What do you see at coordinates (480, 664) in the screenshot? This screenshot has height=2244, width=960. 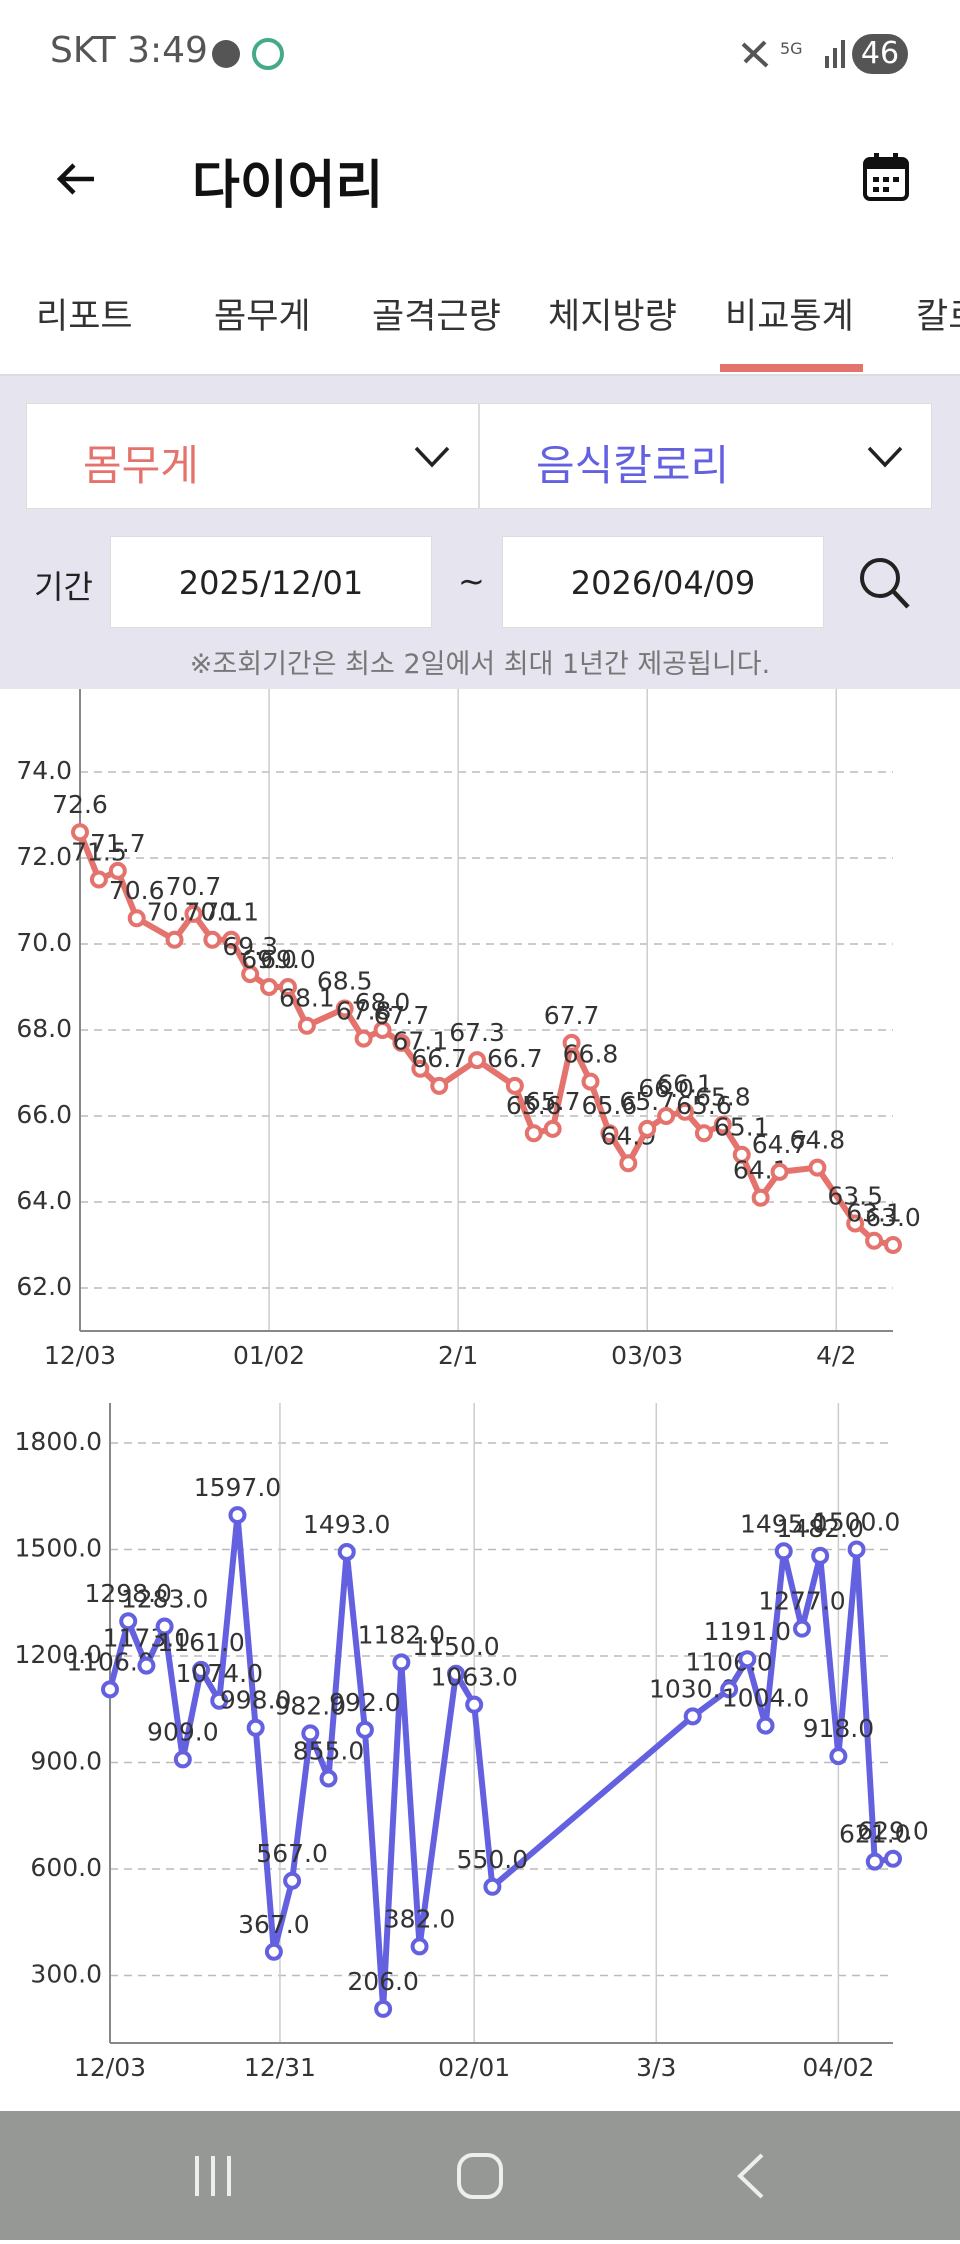 I see `period-note: ※조회기간은 최소 2일에서 최대 1년간 제공됩니다.` at bounding box center [480, 664].